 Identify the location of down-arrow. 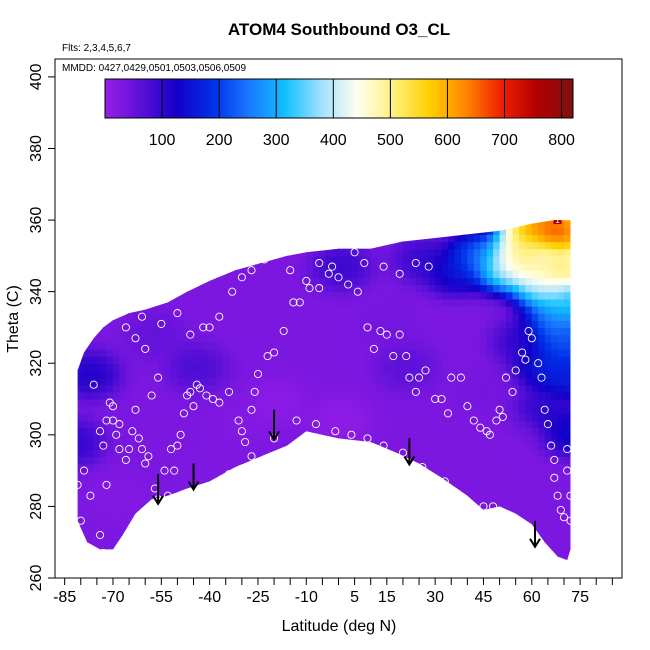
(158, 490).